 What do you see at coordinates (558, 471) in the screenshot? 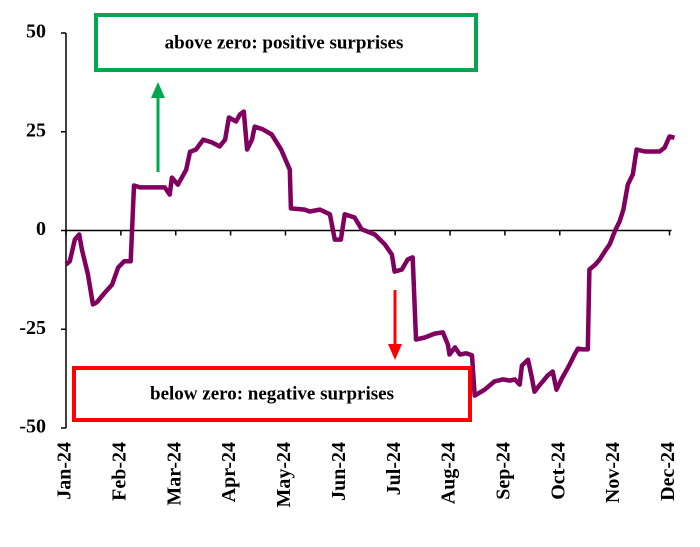
I see `x-tick-label: Oct-24` at bounding box center [558, 471].